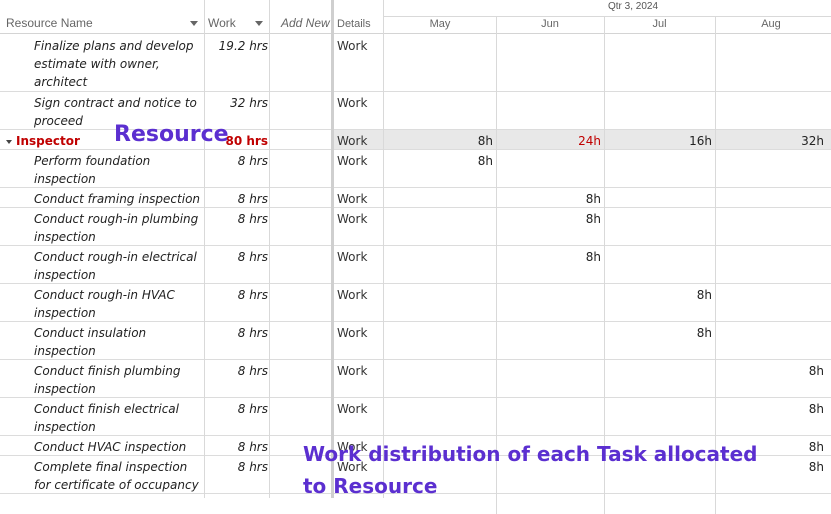 This screenshot has width=831, height=514. What do you see at coordinates (102, 265) in the screenshot?
I see `task-name-cell: Conduct rough-in electrical inspection` at bounding box center [102, 265].